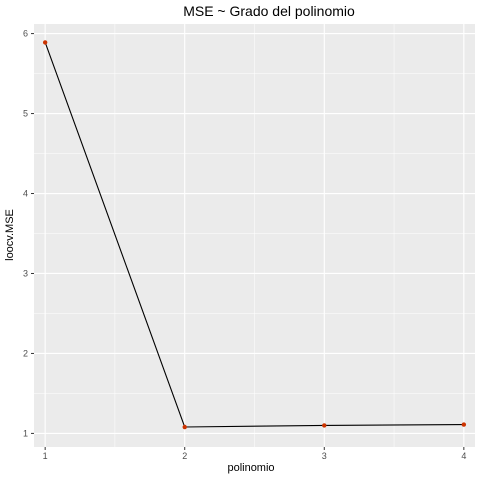 This screenshot has height=480, width=480. What do you see at coordinates (28, 233) in the screenshot?
I see `y-axis: 1 2 3 4 5 6` at bounding box center [28, 233].